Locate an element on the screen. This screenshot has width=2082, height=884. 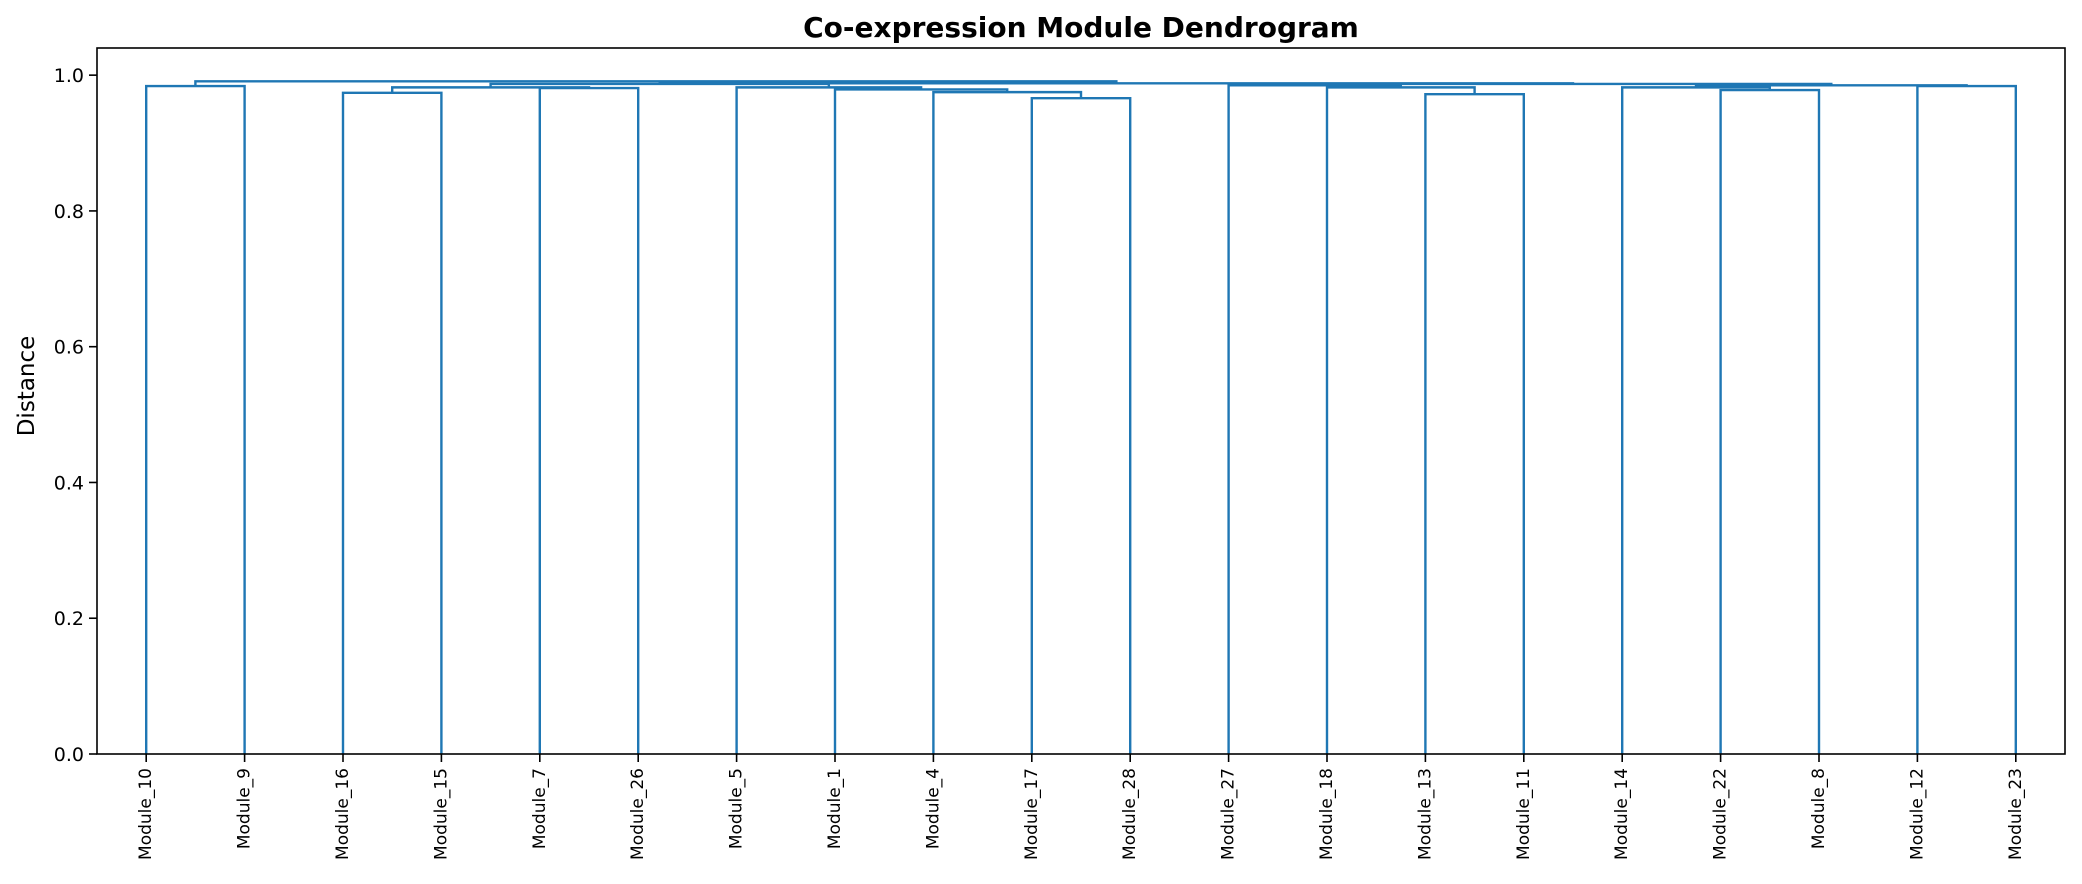
leaf-label: Module_26 is located at coordinates (638, 814).